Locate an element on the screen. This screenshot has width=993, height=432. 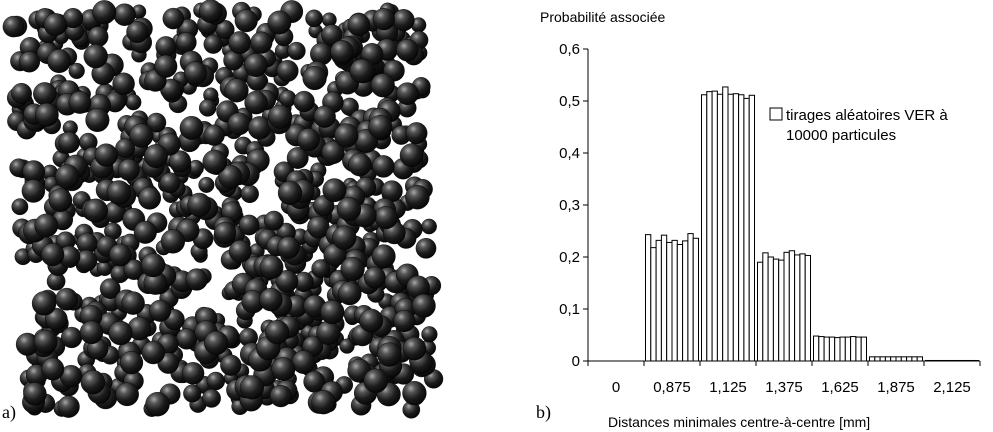
panel-b-label: b) is located at coordinates (543, 412).